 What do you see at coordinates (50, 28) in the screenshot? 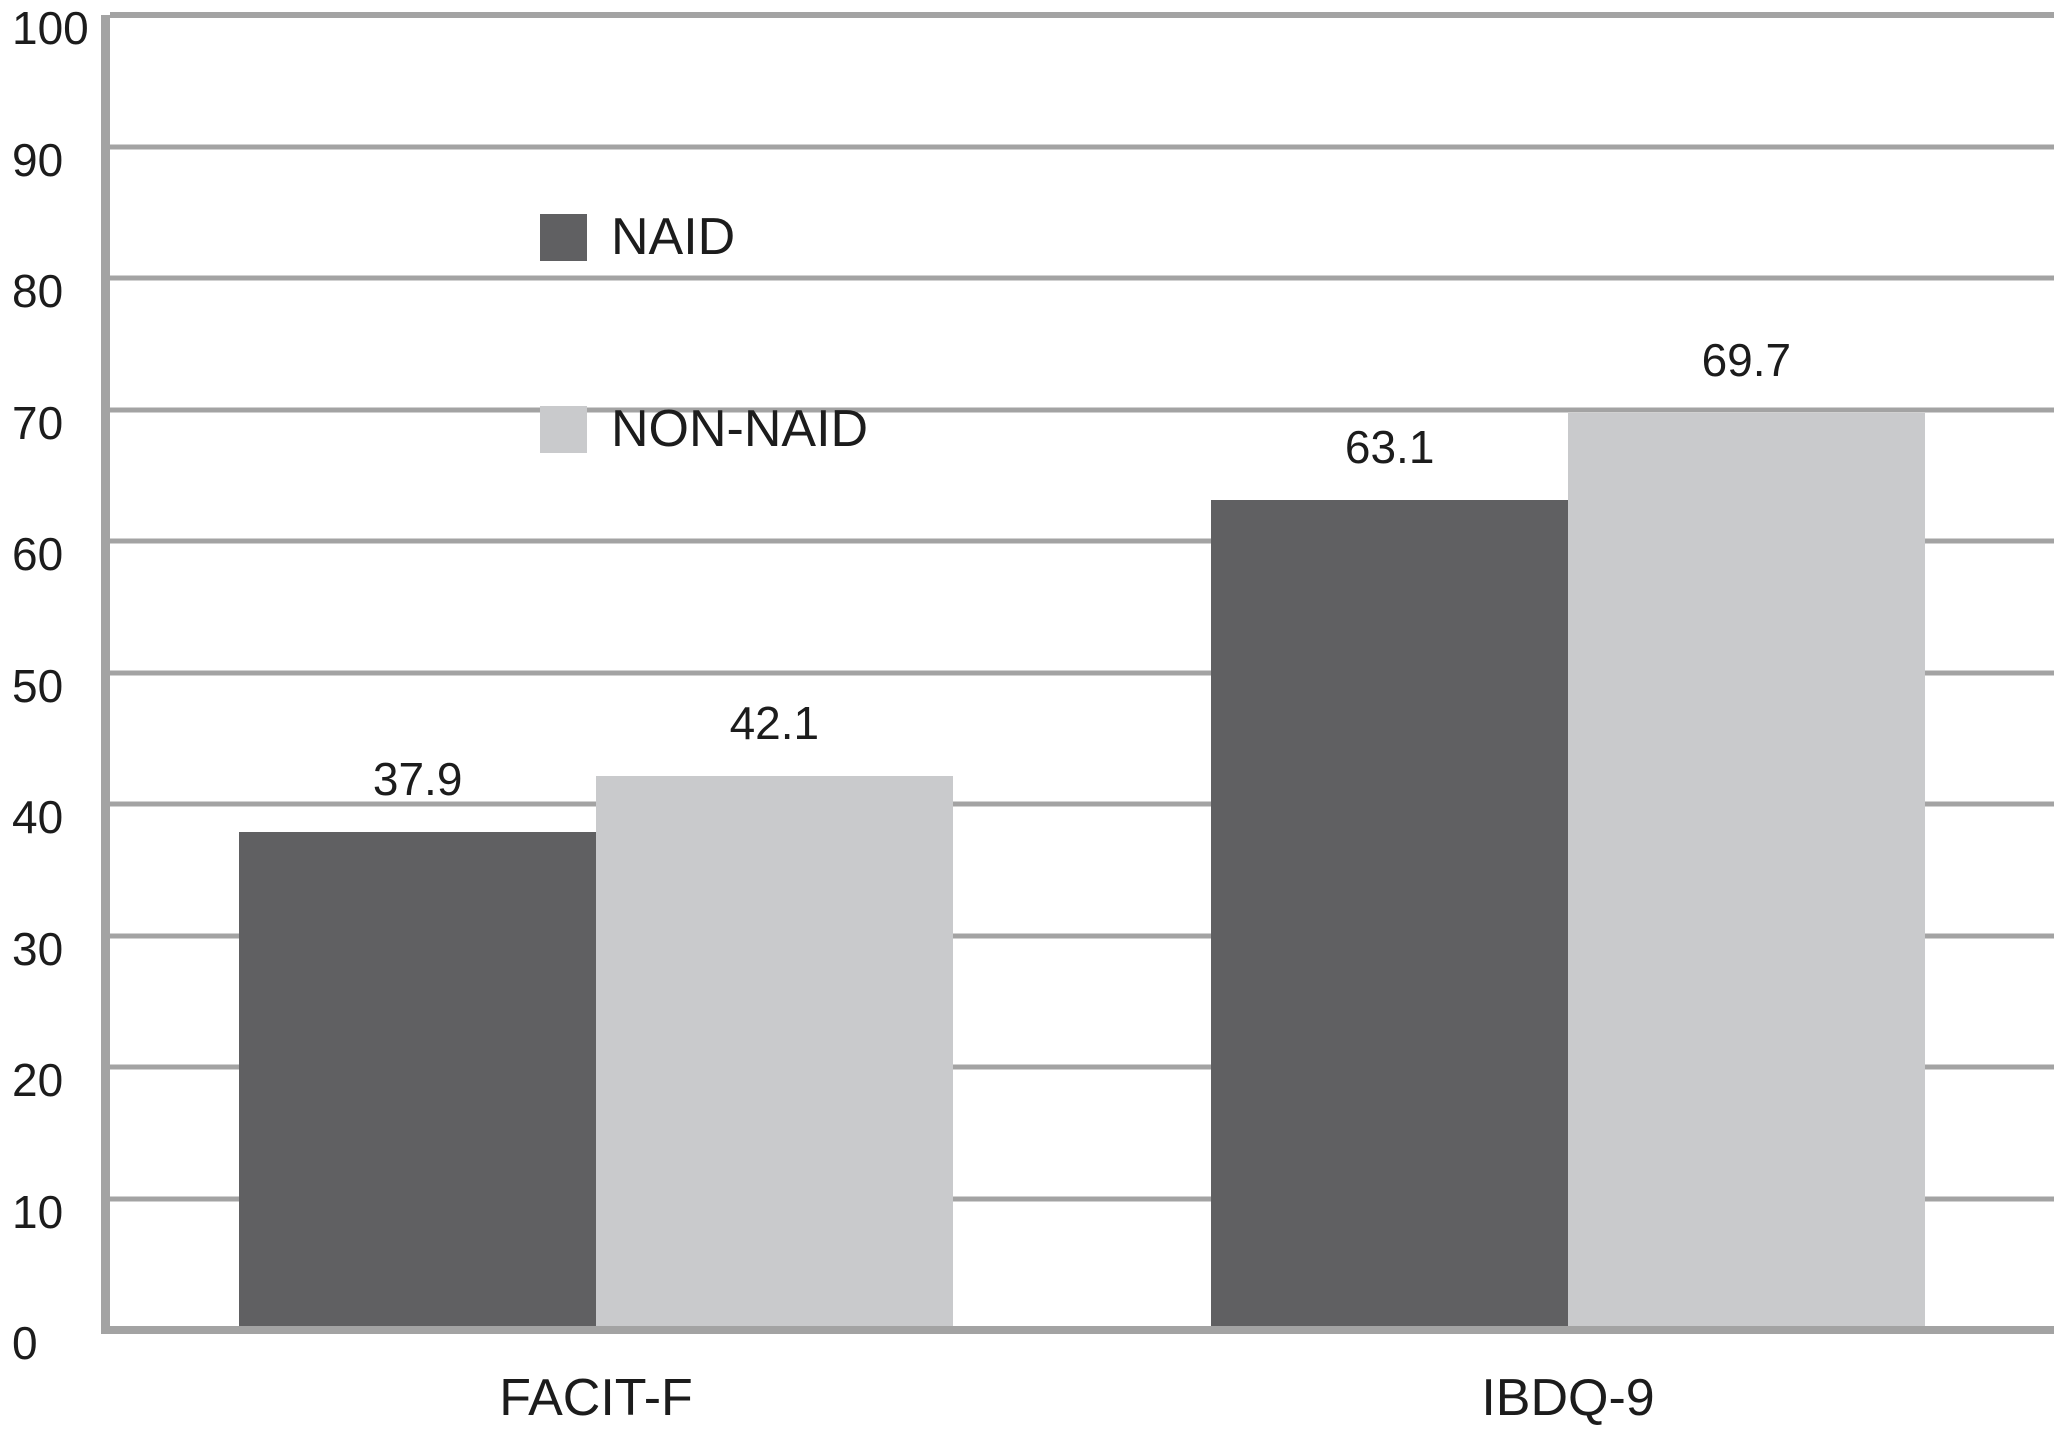
I see `y-tick-label-100: 100` at bounding box center [50, 28].